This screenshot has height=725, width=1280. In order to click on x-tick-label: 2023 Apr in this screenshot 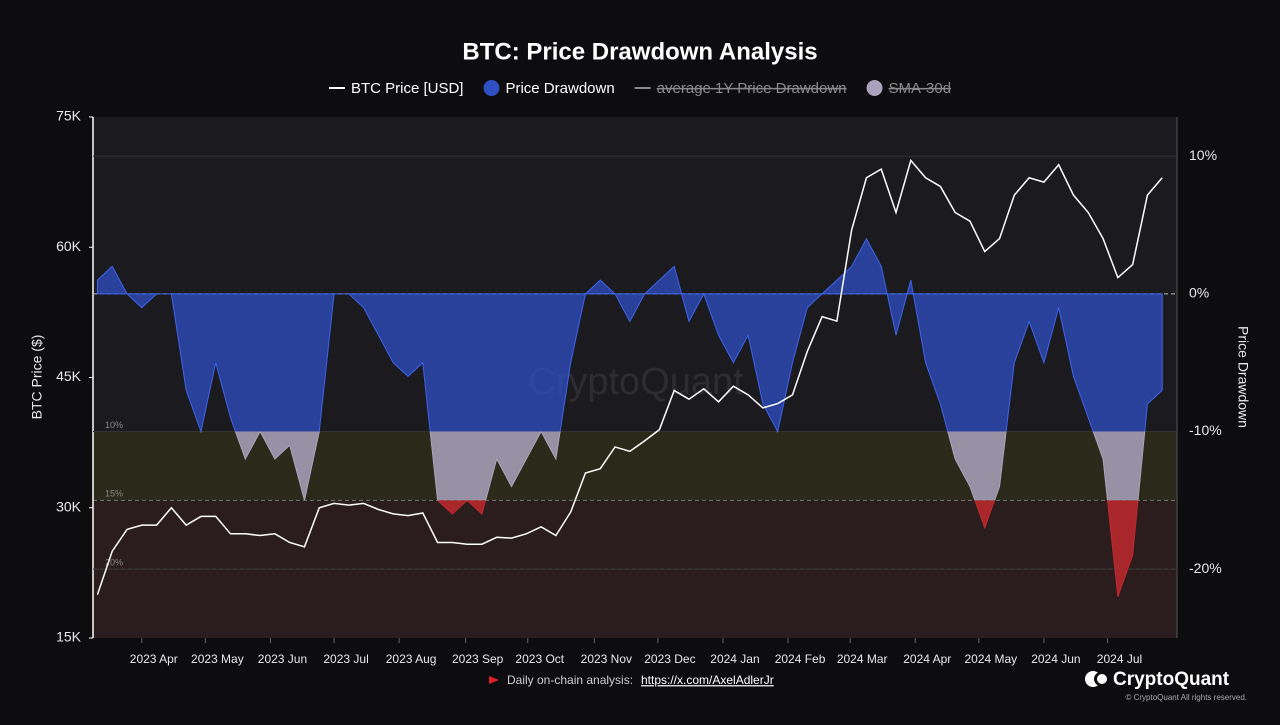, I will do `click(154, 659)`.